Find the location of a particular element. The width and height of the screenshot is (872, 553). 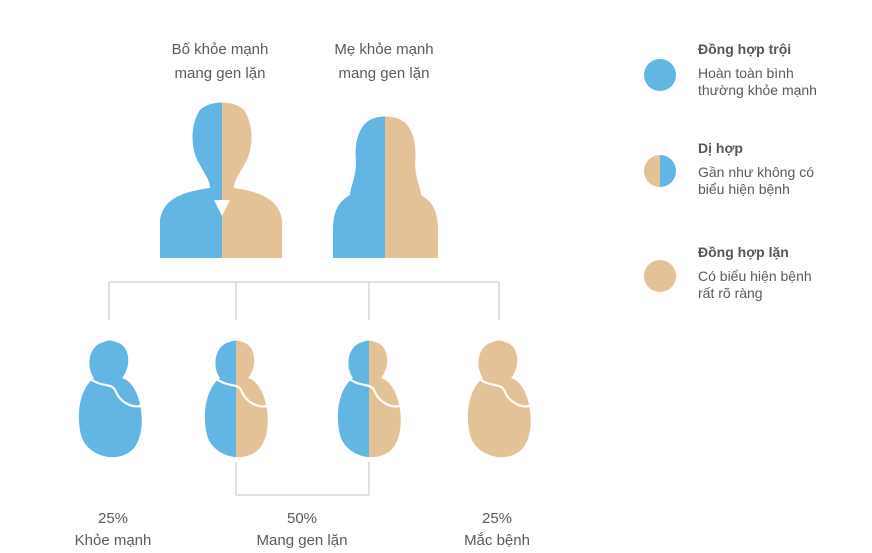

baby-blue-icon is located at coordinates (110, 399).